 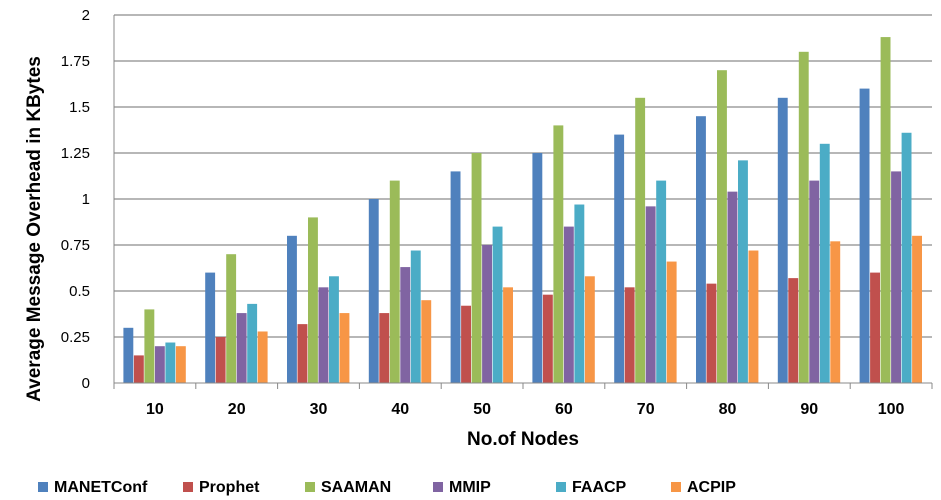 I want to click on legend-swatch-acpip, so click(x=676, y=487).